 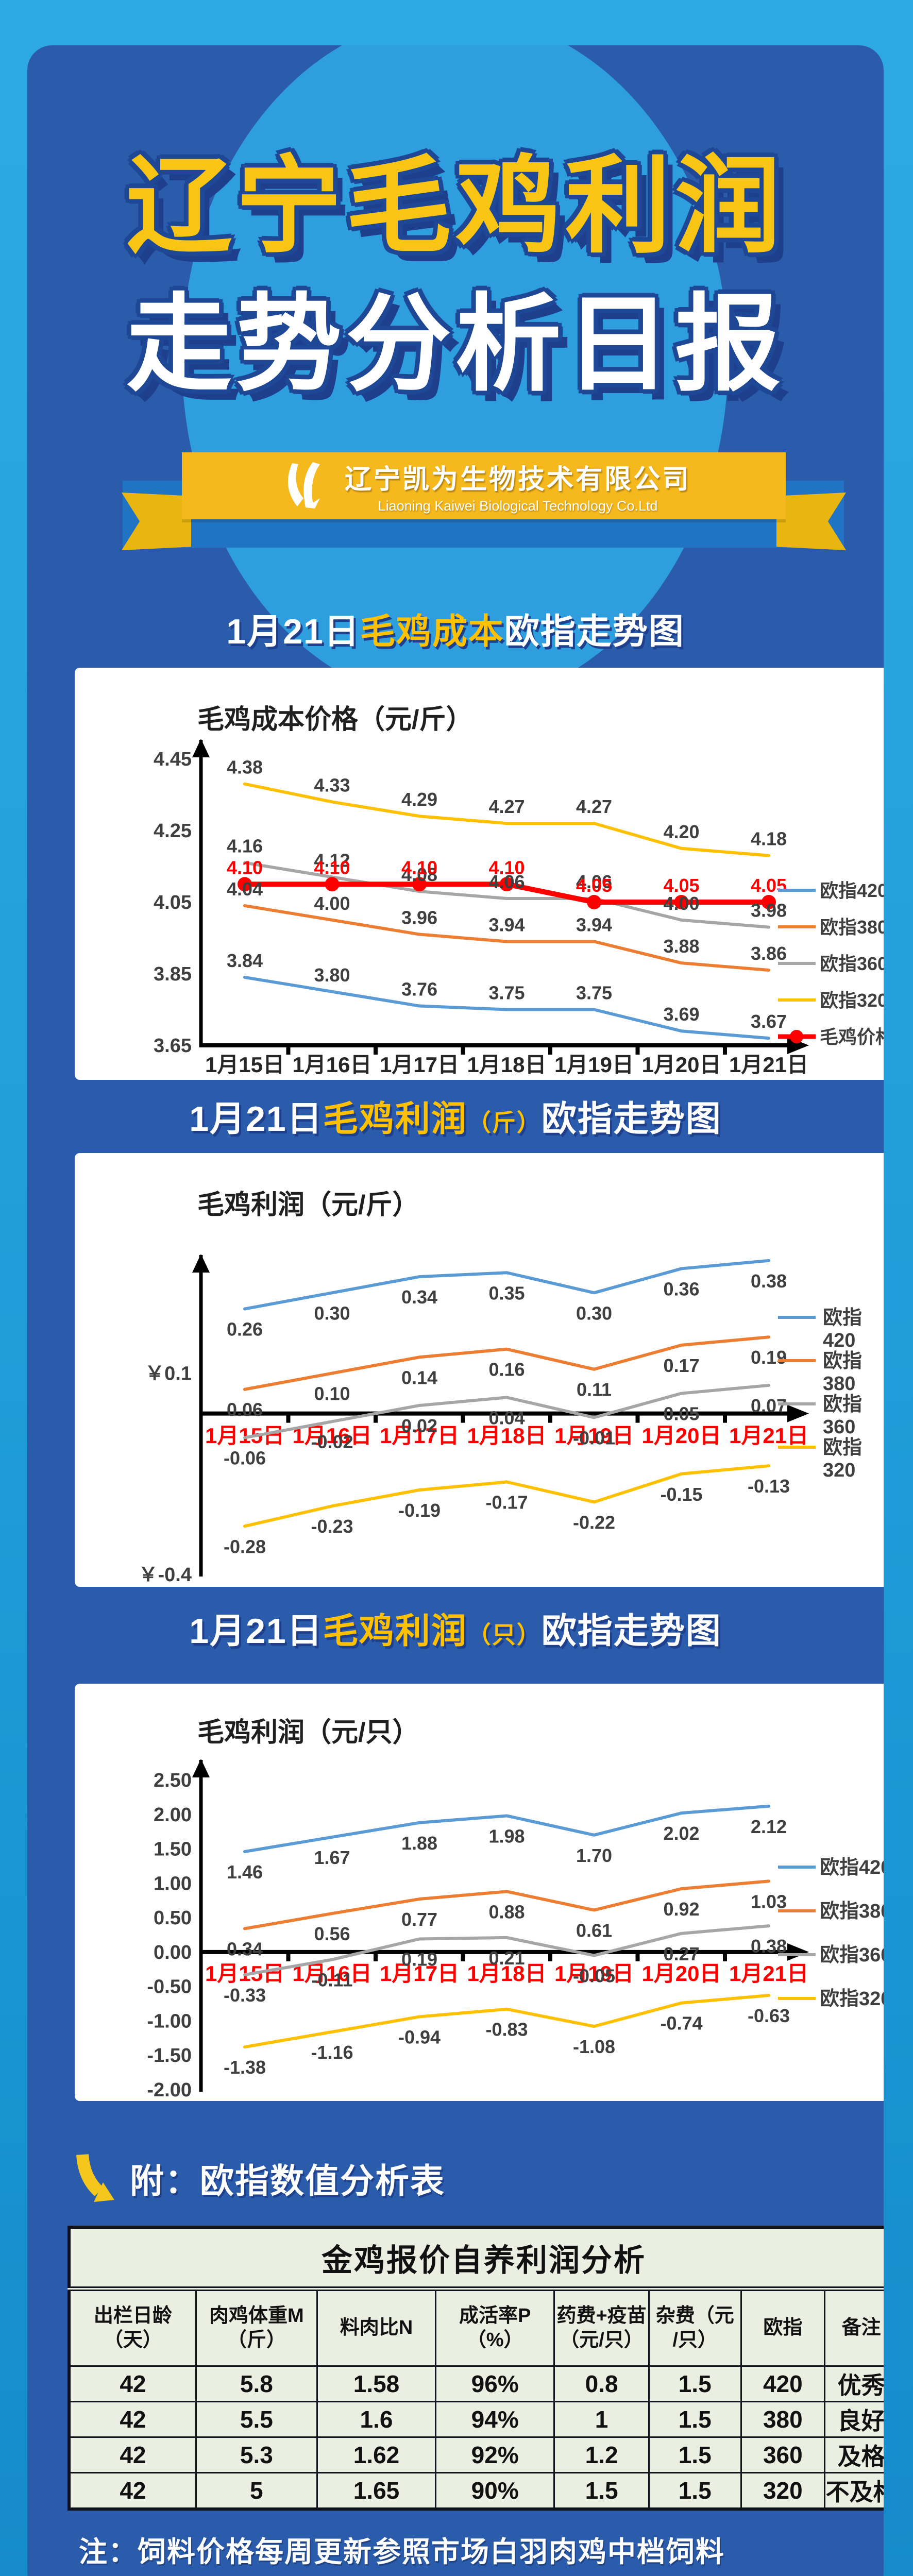 What do you see at coordinates (681, 1288) in the screenshot?
I see `data-label: 0.36` at bounding box center [681, 1288].